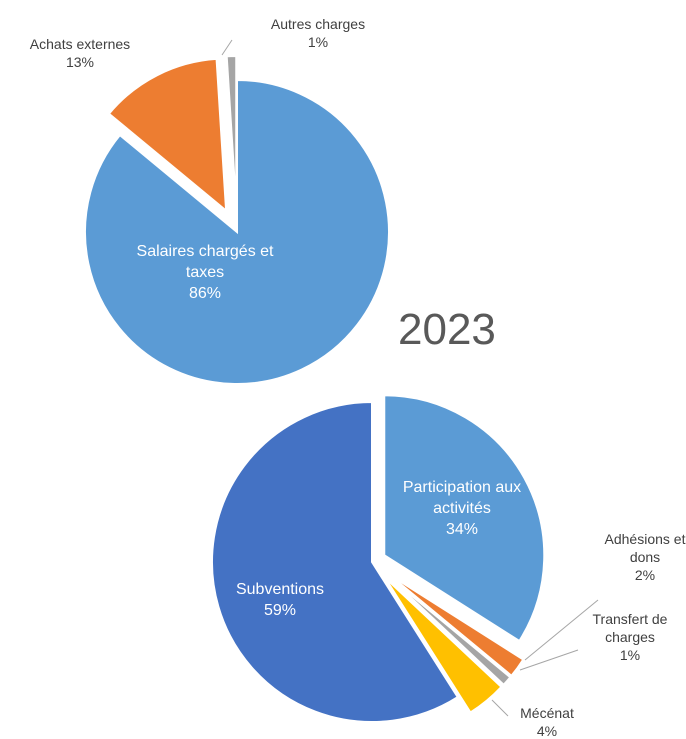 The height and width of the screenshot is (739, 686). I want to click on data-label-value: 2%, so click(645, 575).